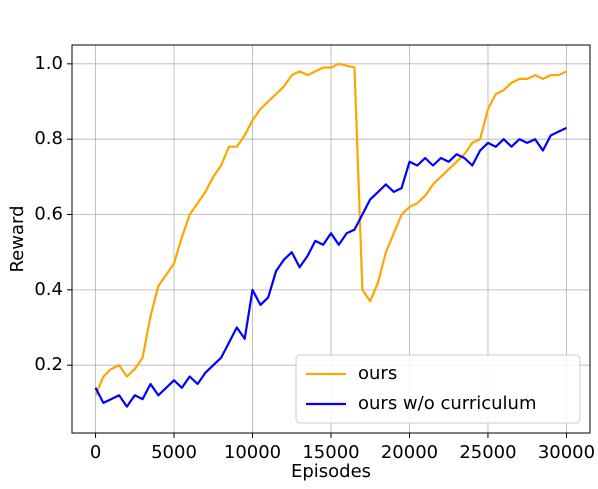  What do you see at coordinates (377, 373) in the screenshot?
I see `legend-label: ours` at bounding box center [377, 373].